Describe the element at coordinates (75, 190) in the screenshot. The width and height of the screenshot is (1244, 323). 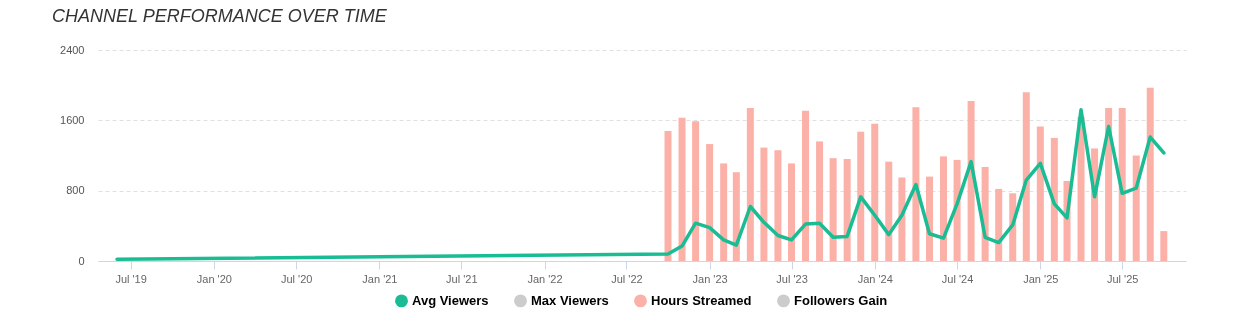
I see `y-tick-label: 800` at that location.